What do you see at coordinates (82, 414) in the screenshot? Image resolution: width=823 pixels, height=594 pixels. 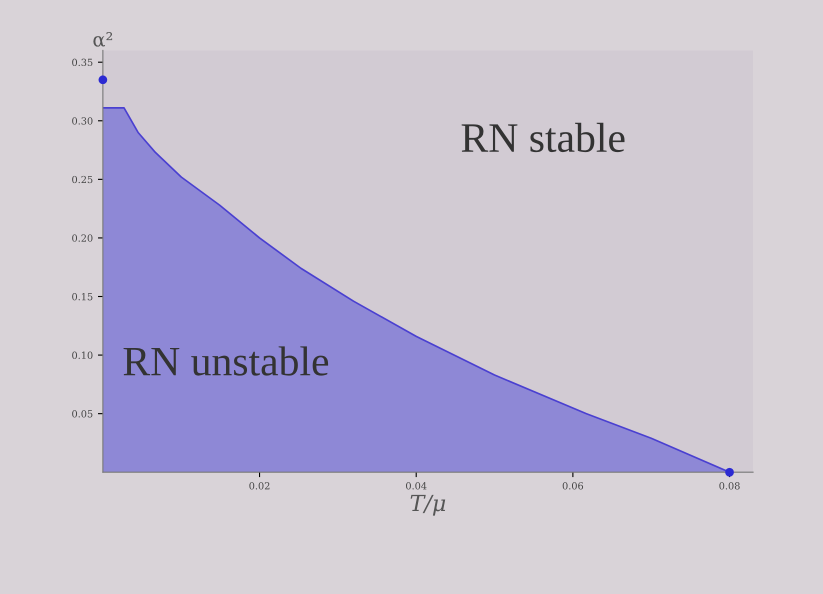 I see `y-tick-label: 0.05` at bounding box center [82, 414].